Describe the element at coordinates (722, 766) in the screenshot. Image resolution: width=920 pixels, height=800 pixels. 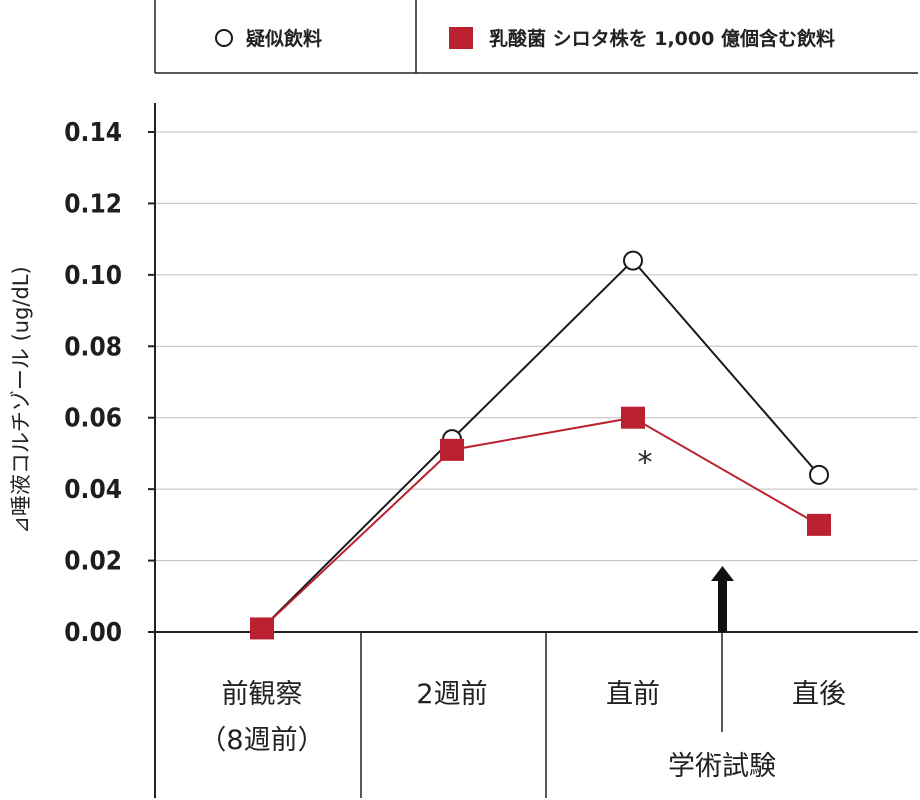
I see `exam-label: 学術試験` at that location.